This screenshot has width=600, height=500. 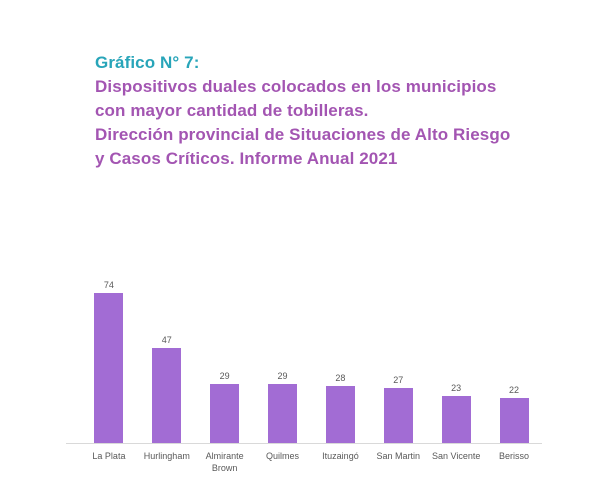 What do you see at coordinates (398, 380) in the screenshot?
I see `bar-value-label: 27` at bounding box center [398, 380].